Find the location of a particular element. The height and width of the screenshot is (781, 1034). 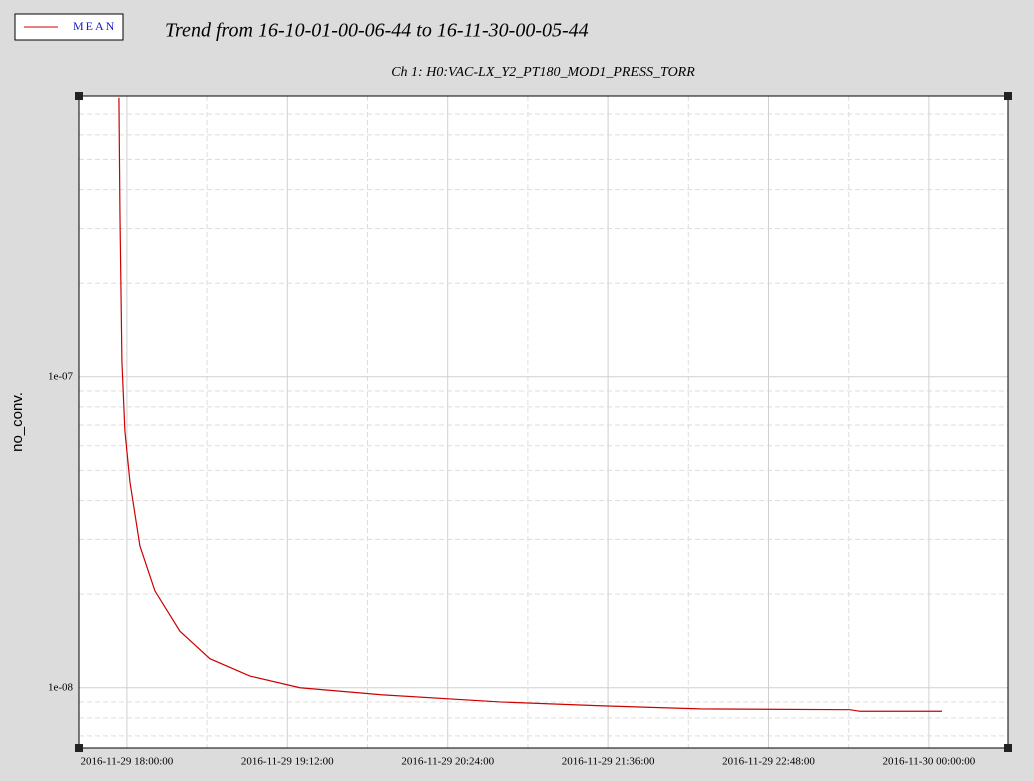

y-tick-label: 1e-07 is located at coordinates (61, 376).